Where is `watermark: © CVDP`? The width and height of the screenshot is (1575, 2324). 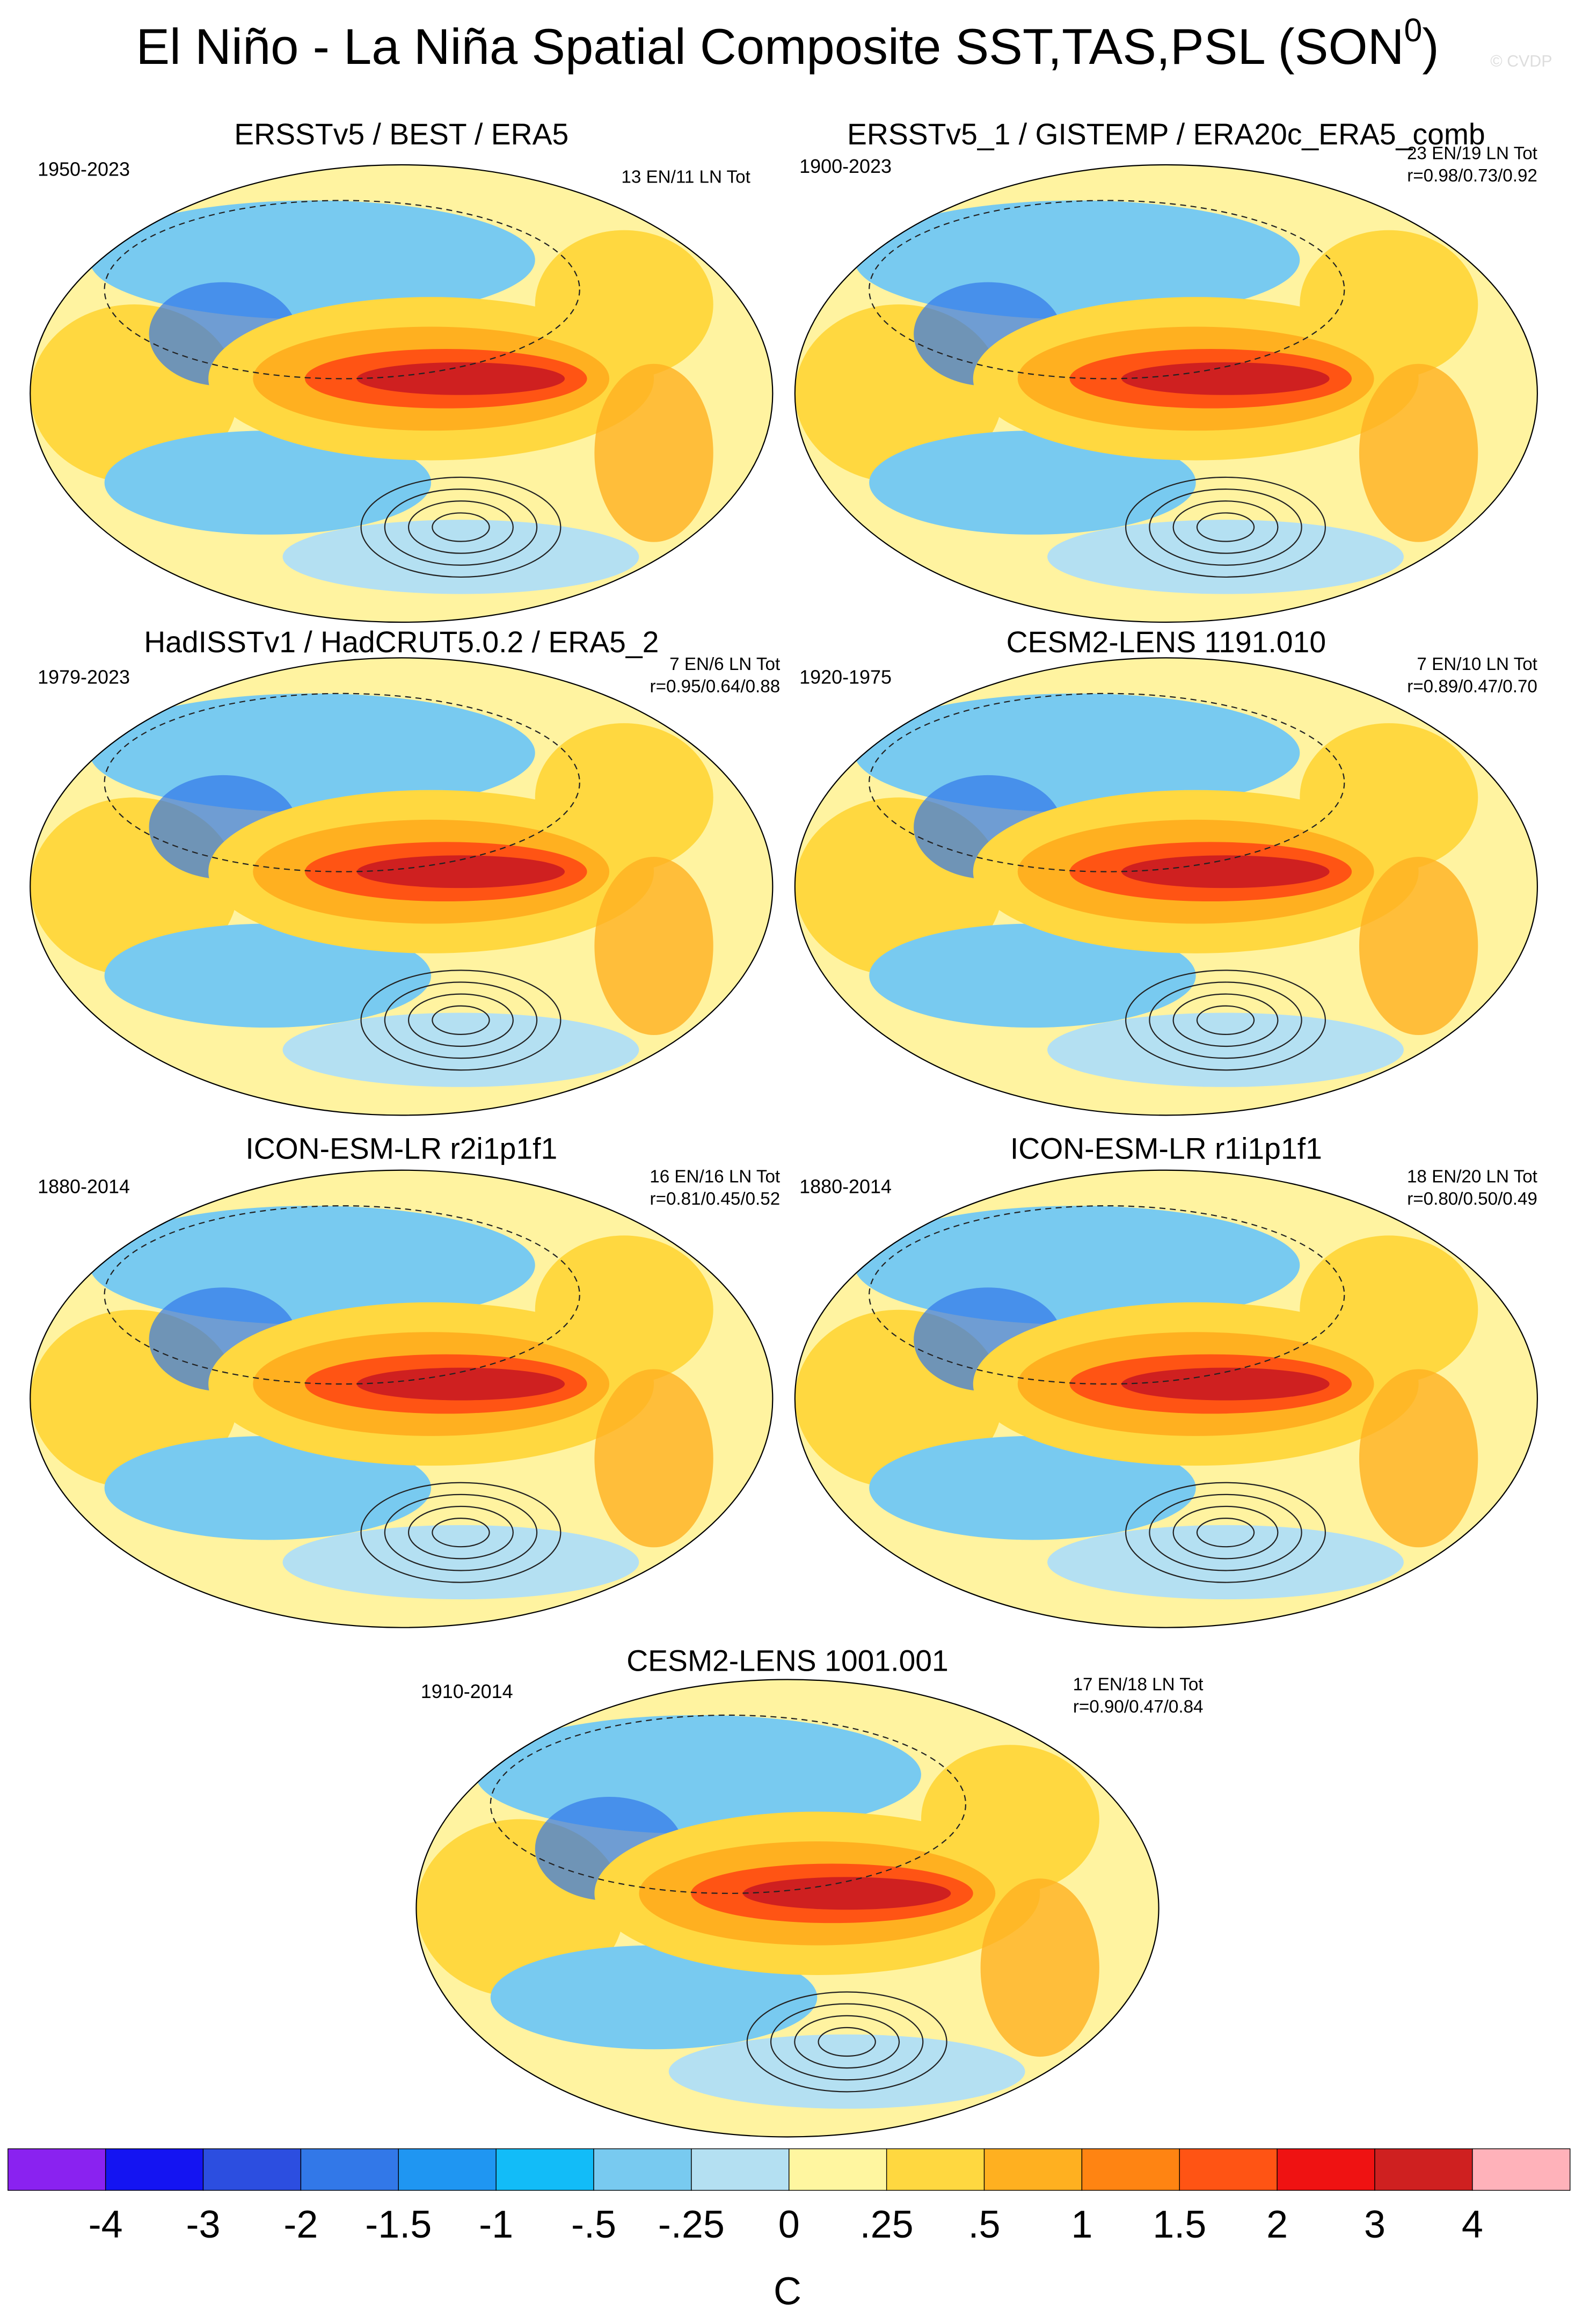 watermark: © CVDP is located at coordinates (1521, 61).